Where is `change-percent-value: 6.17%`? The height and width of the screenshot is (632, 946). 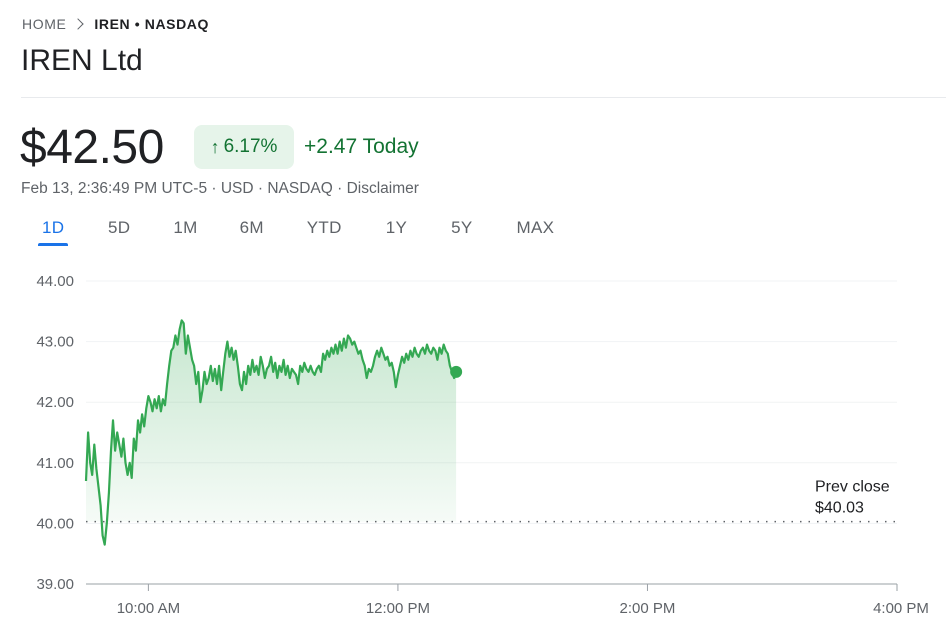
change-percent-value: 6.17% is located at coordinates (250, 146).